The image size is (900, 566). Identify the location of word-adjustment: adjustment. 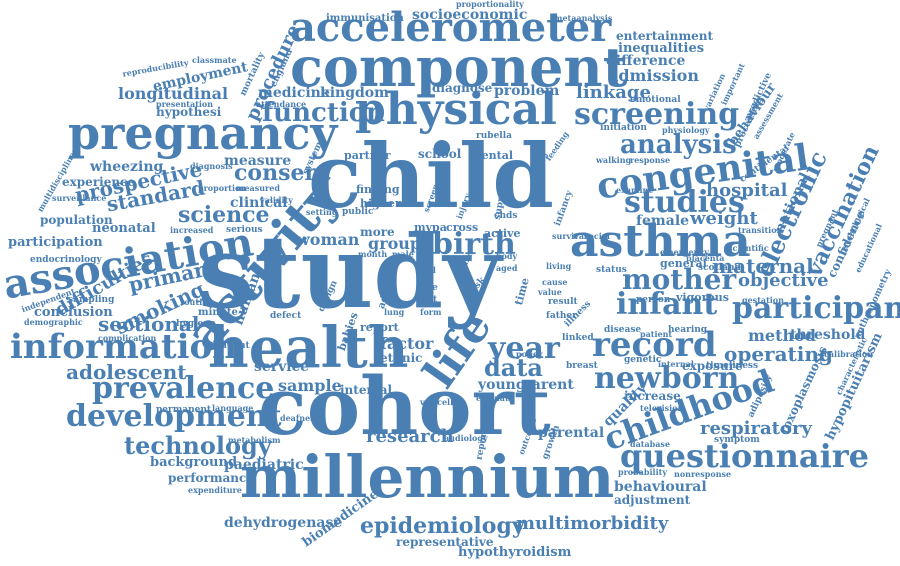
(652, 500).